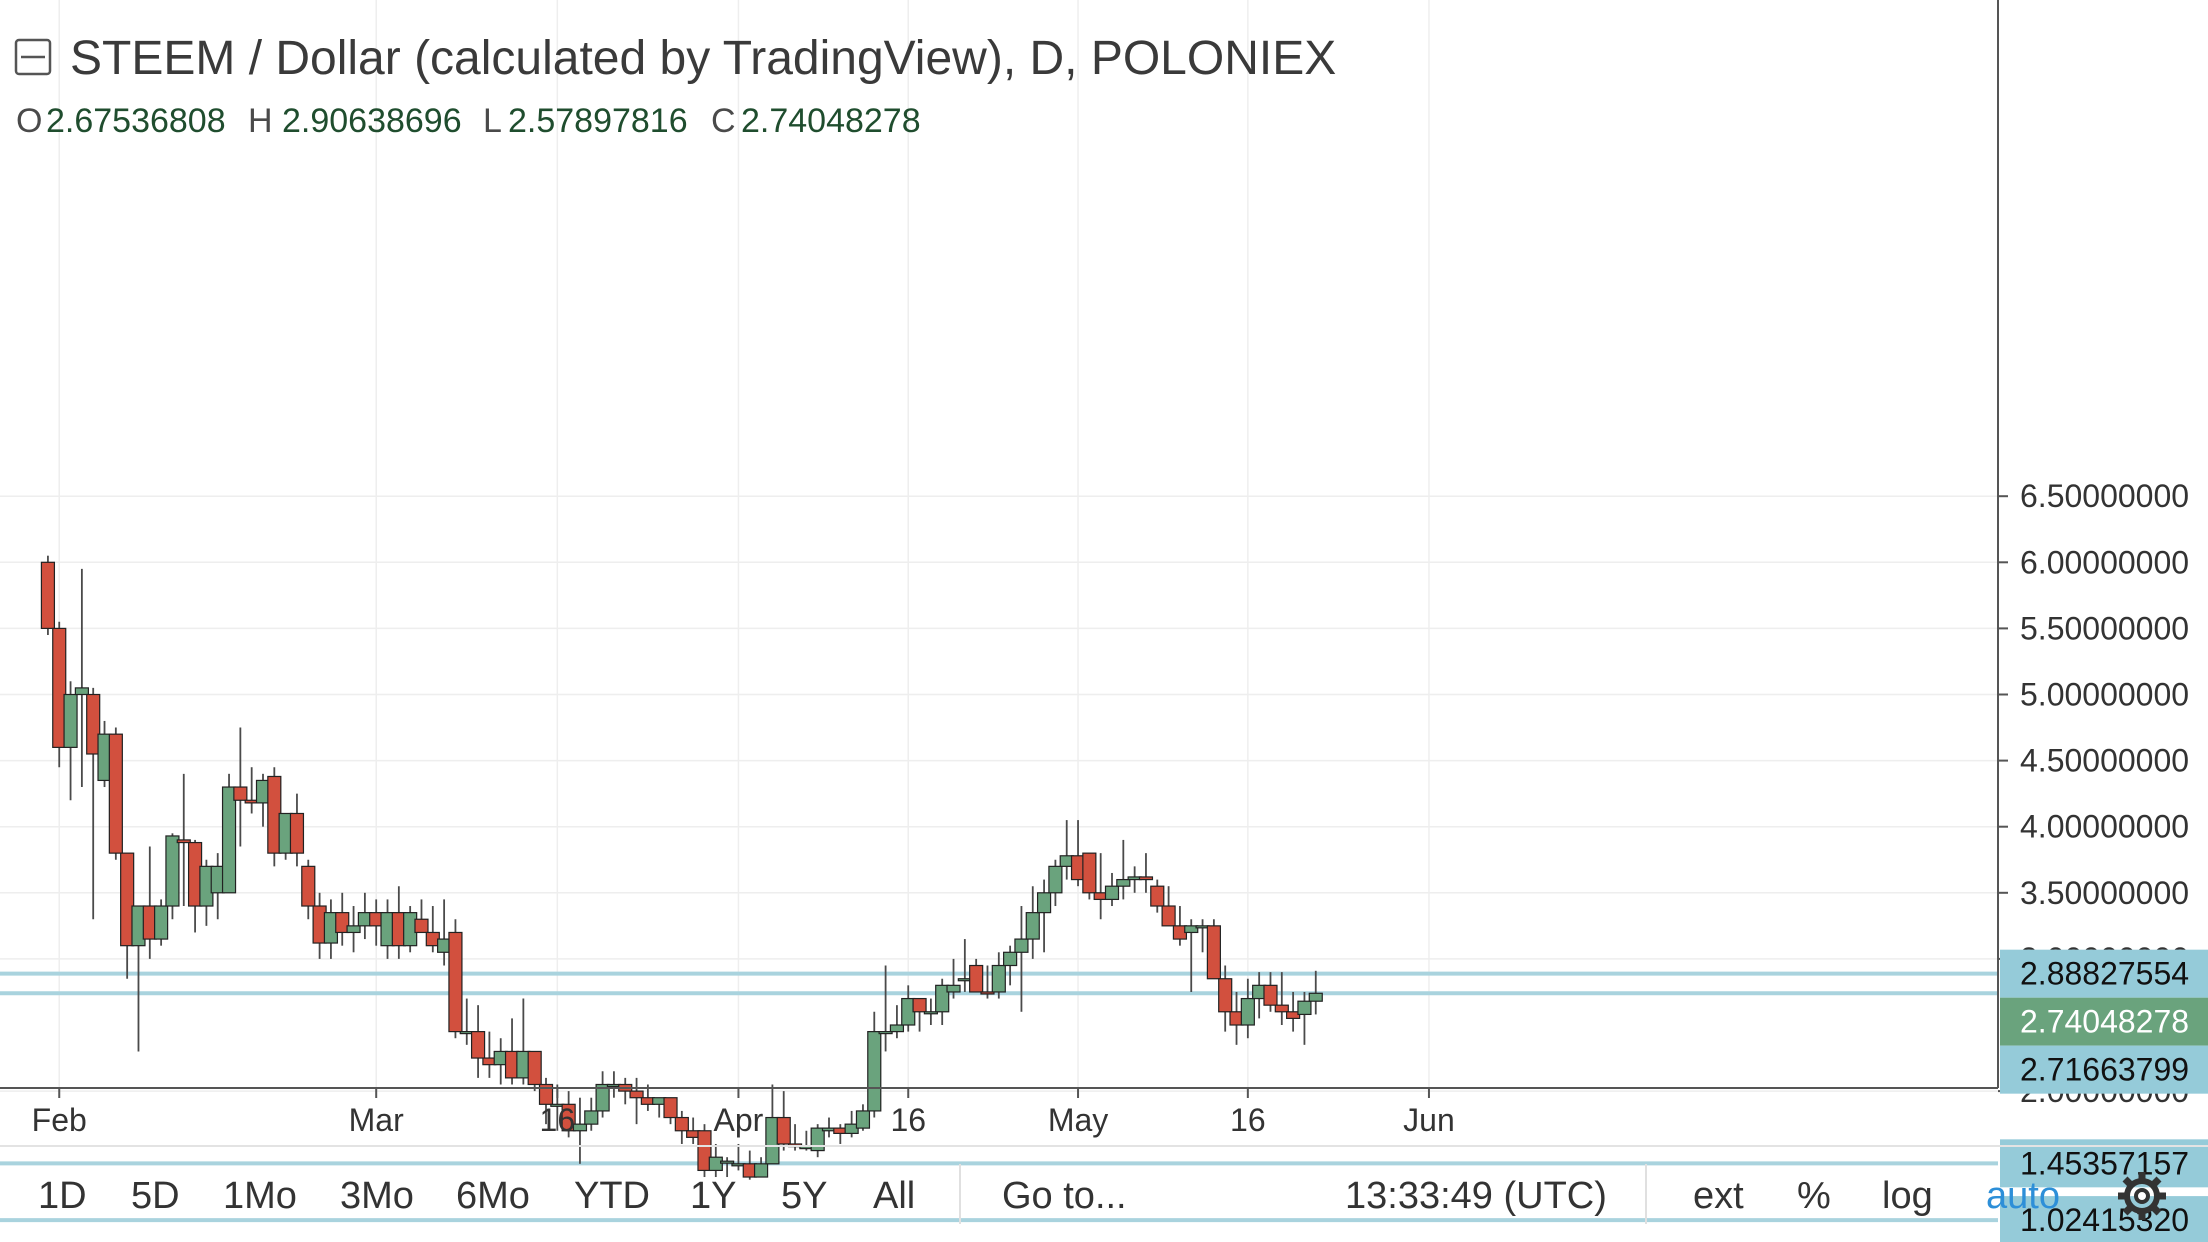 The height and width of the screenshot is (1242, 2208). What do you see at coordinates (713, 1196) in the screenshot?
I see `range-1y-button: 1Y` at bounding box center [713, 1196].